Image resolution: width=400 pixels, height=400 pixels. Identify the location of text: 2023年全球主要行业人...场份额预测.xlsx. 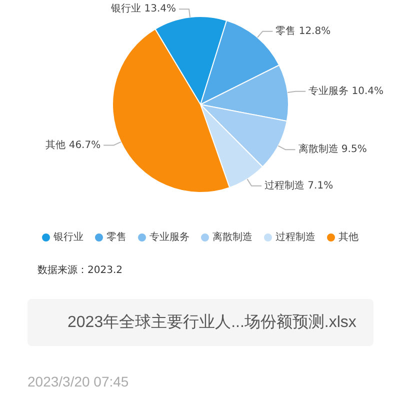
(212, 322).